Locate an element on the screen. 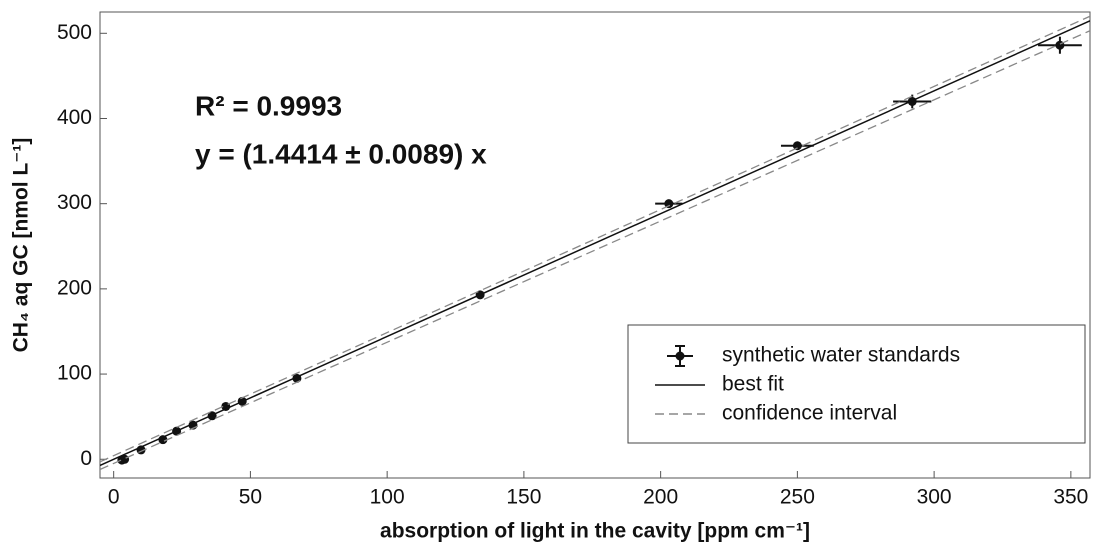  annotation: R² = 0.9993 is located at coordinates (268, 105).